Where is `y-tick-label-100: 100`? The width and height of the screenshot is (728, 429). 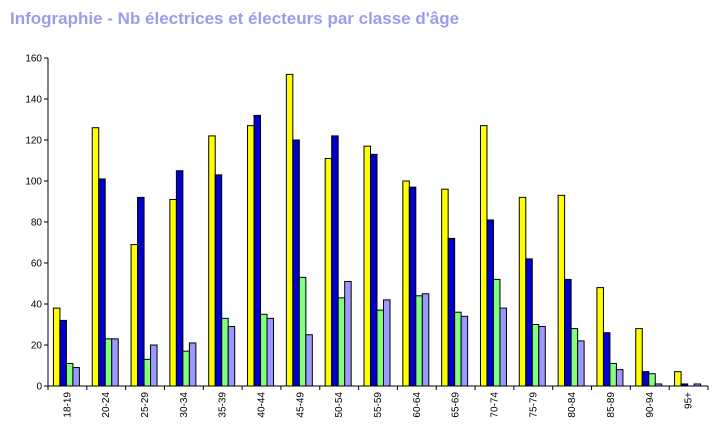 y-tick-label-100: 100 is located at coordinates (33, 182).